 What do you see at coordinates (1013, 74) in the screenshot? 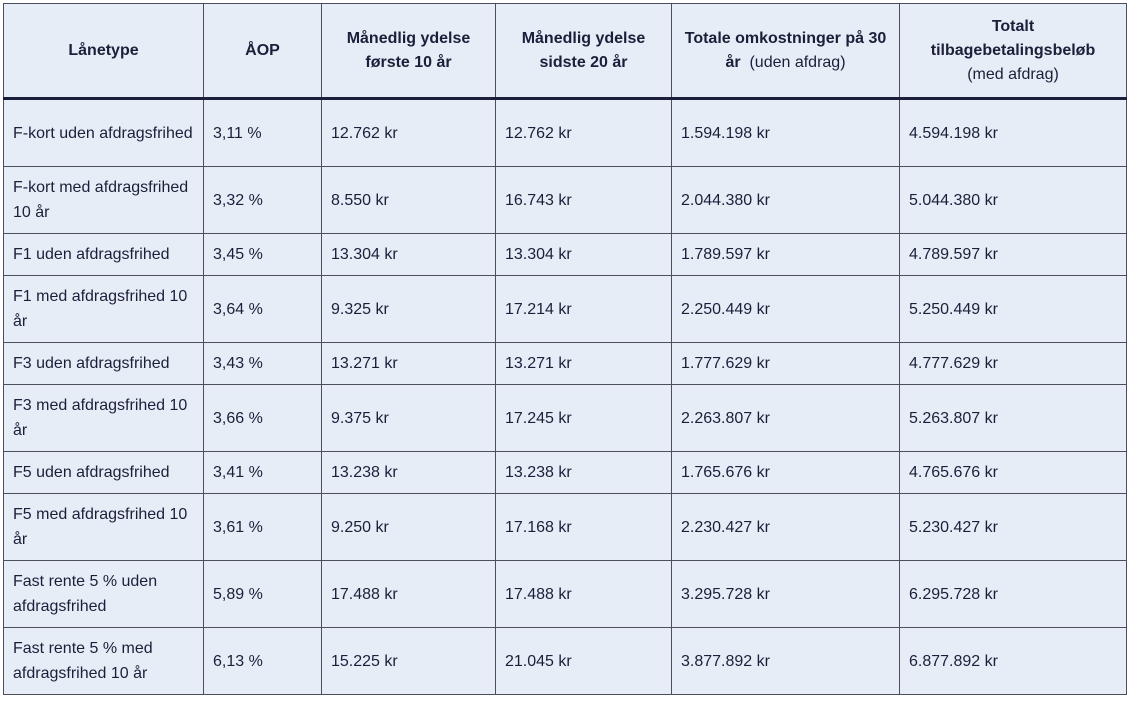
I see `header-total-repayment-note: (med afdrag)` at bounding box center [1013, 74].